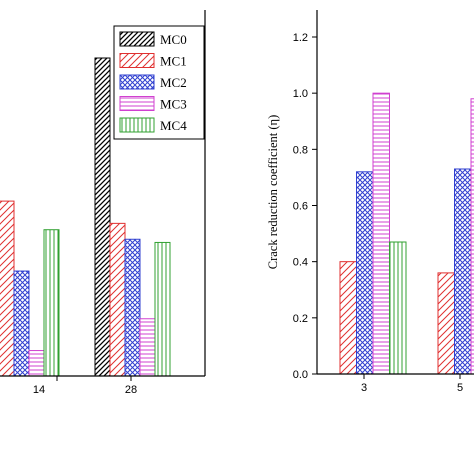 Image resolution: width=474 pixels, height=474 pixels. I want to click on legend-label-mc1: MC1, so click(173, 61).